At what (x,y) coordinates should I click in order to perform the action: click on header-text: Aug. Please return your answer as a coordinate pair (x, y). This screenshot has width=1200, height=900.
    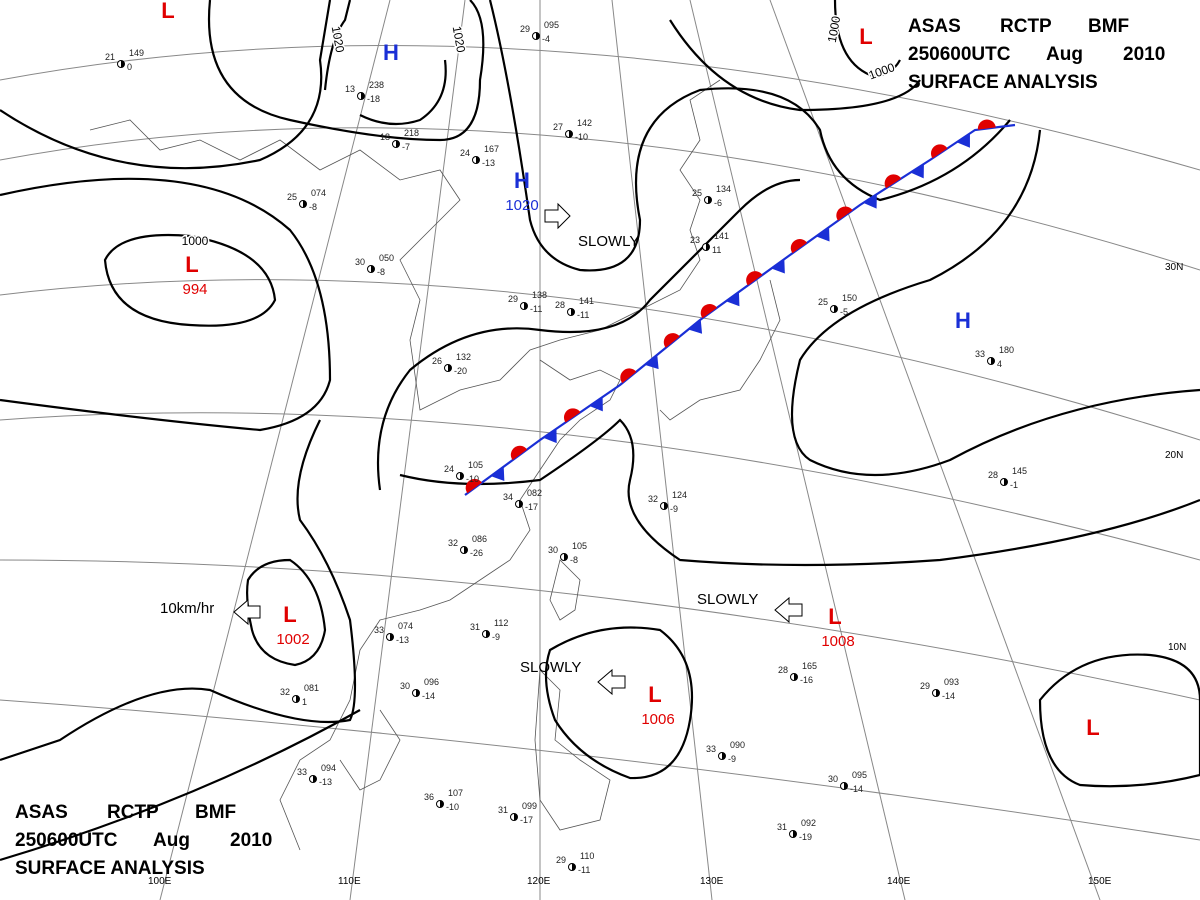
    Looking at the image, I should click on (171, 840).